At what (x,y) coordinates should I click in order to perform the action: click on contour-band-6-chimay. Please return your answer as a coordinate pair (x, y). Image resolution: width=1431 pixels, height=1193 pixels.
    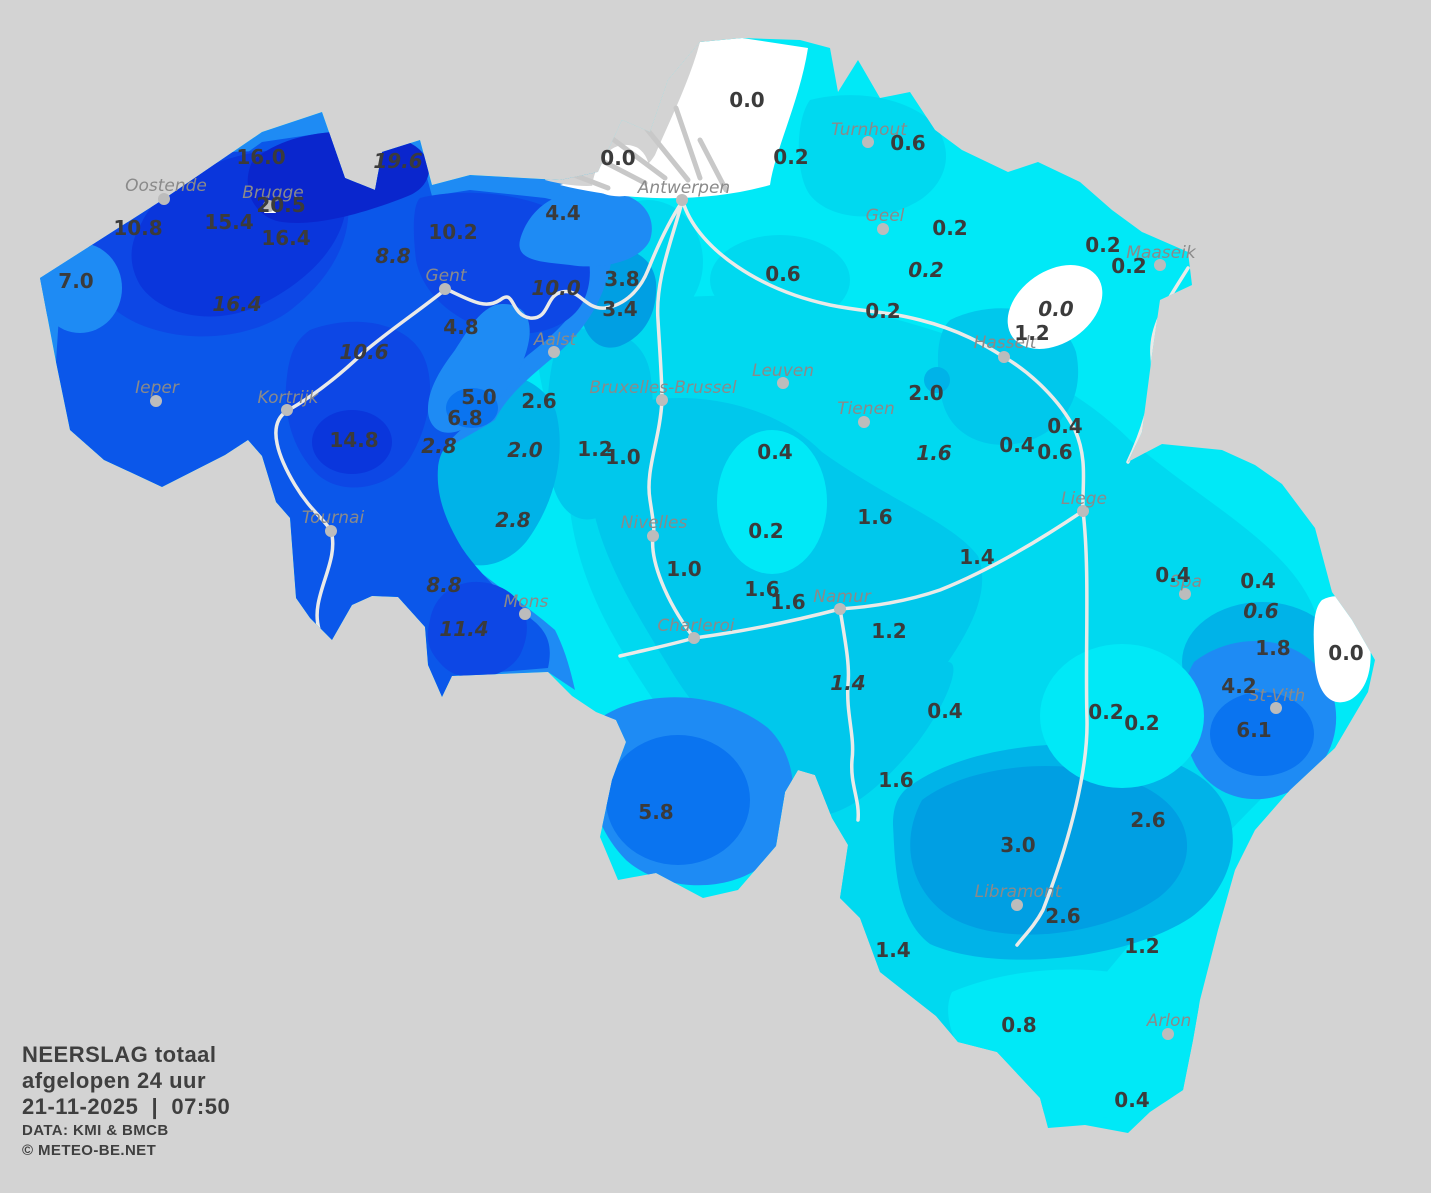
    Looking at the image, I should click on (678, 800).